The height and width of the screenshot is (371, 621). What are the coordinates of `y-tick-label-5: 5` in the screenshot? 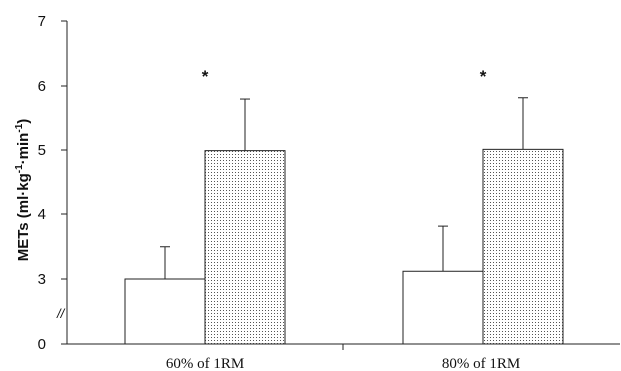 It's located at (42, 150).